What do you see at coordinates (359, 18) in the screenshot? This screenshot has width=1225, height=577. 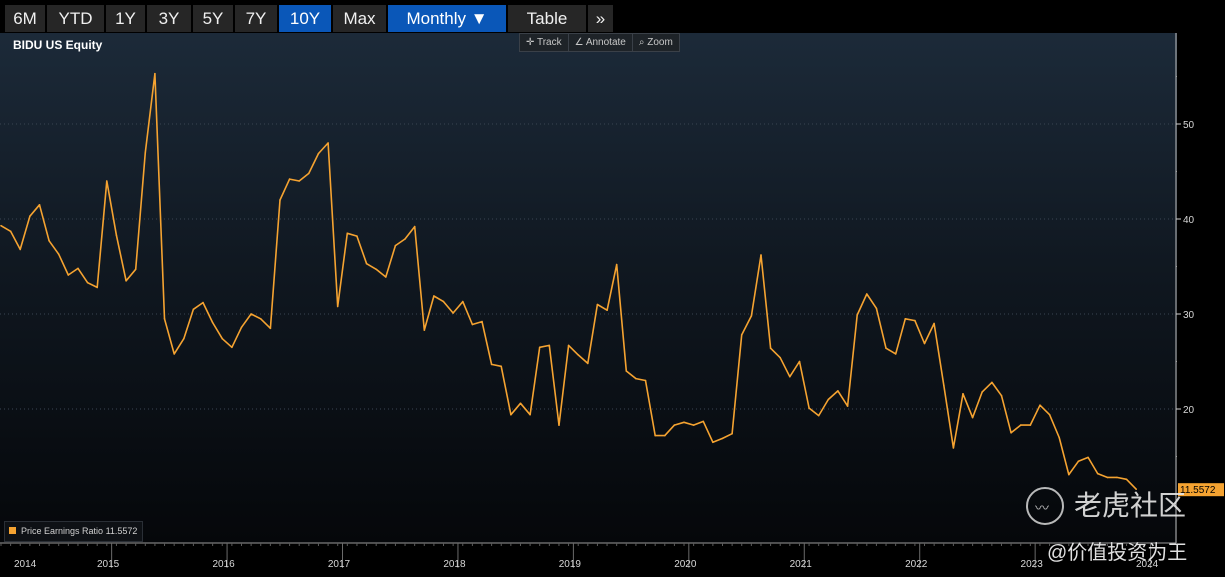 I see `range-max-button: Max` at bounding box center [359, 18].